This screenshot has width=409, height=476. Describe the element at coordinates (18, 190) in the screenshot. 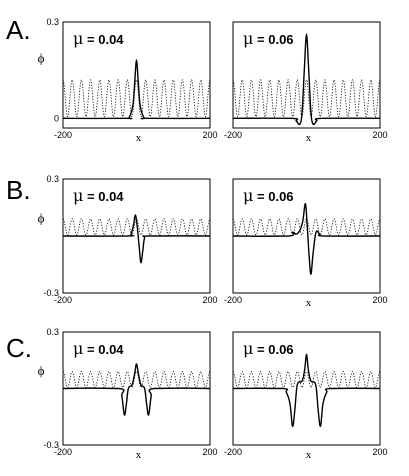

I see `row-label-b: B.` at that location.